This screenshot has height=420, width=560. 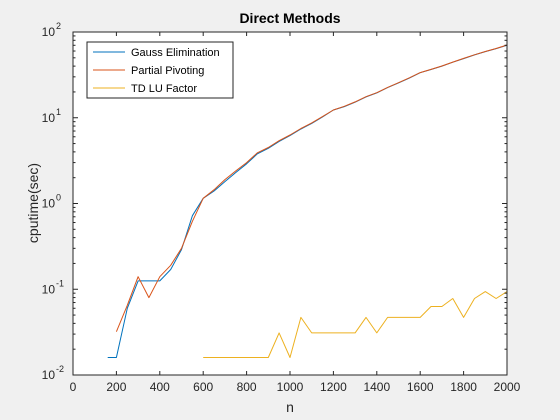 I want to click on y-tick-exponent: -1, so click(x=60, y=283).